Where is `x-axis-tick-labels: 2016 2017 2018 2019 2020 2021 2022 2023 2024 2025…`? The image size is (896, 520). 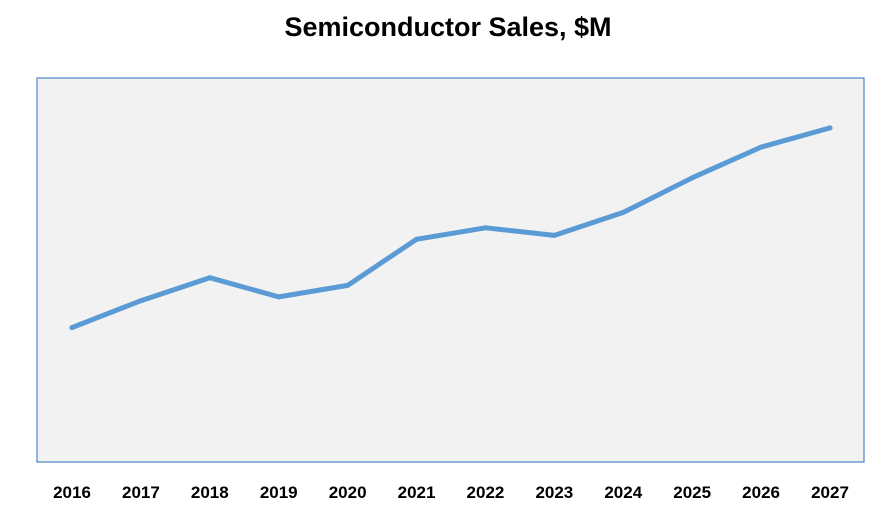 x-axis-tick-labels: 2016 2017 2018 2019 2020 2021 2022 2023 2024 2025… is located at coordinates (451, 492).